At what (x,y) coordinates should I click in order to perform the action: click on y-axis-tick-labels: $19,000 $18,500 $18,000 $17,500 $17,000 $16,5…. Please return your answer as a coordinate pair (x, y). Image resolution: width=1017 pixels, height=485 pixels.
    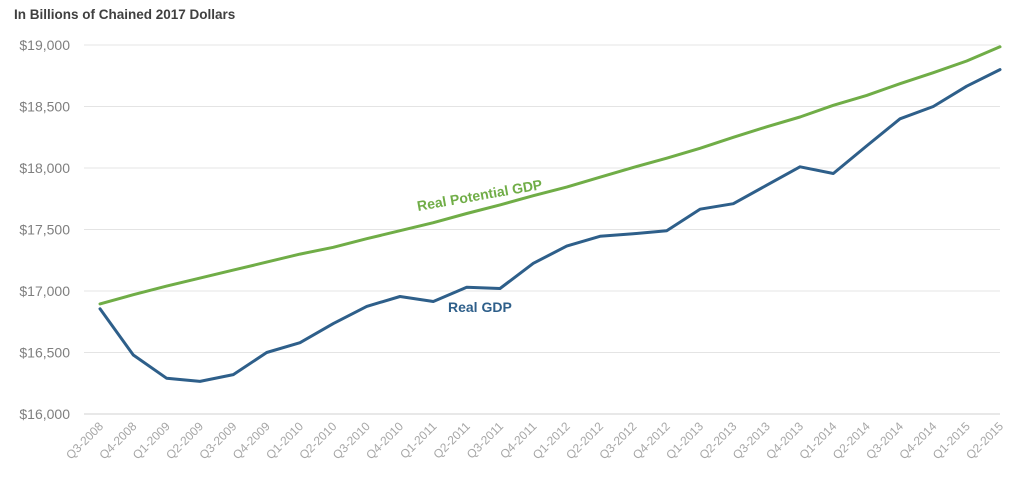
    Looking at the image, I should click on (44, 229).